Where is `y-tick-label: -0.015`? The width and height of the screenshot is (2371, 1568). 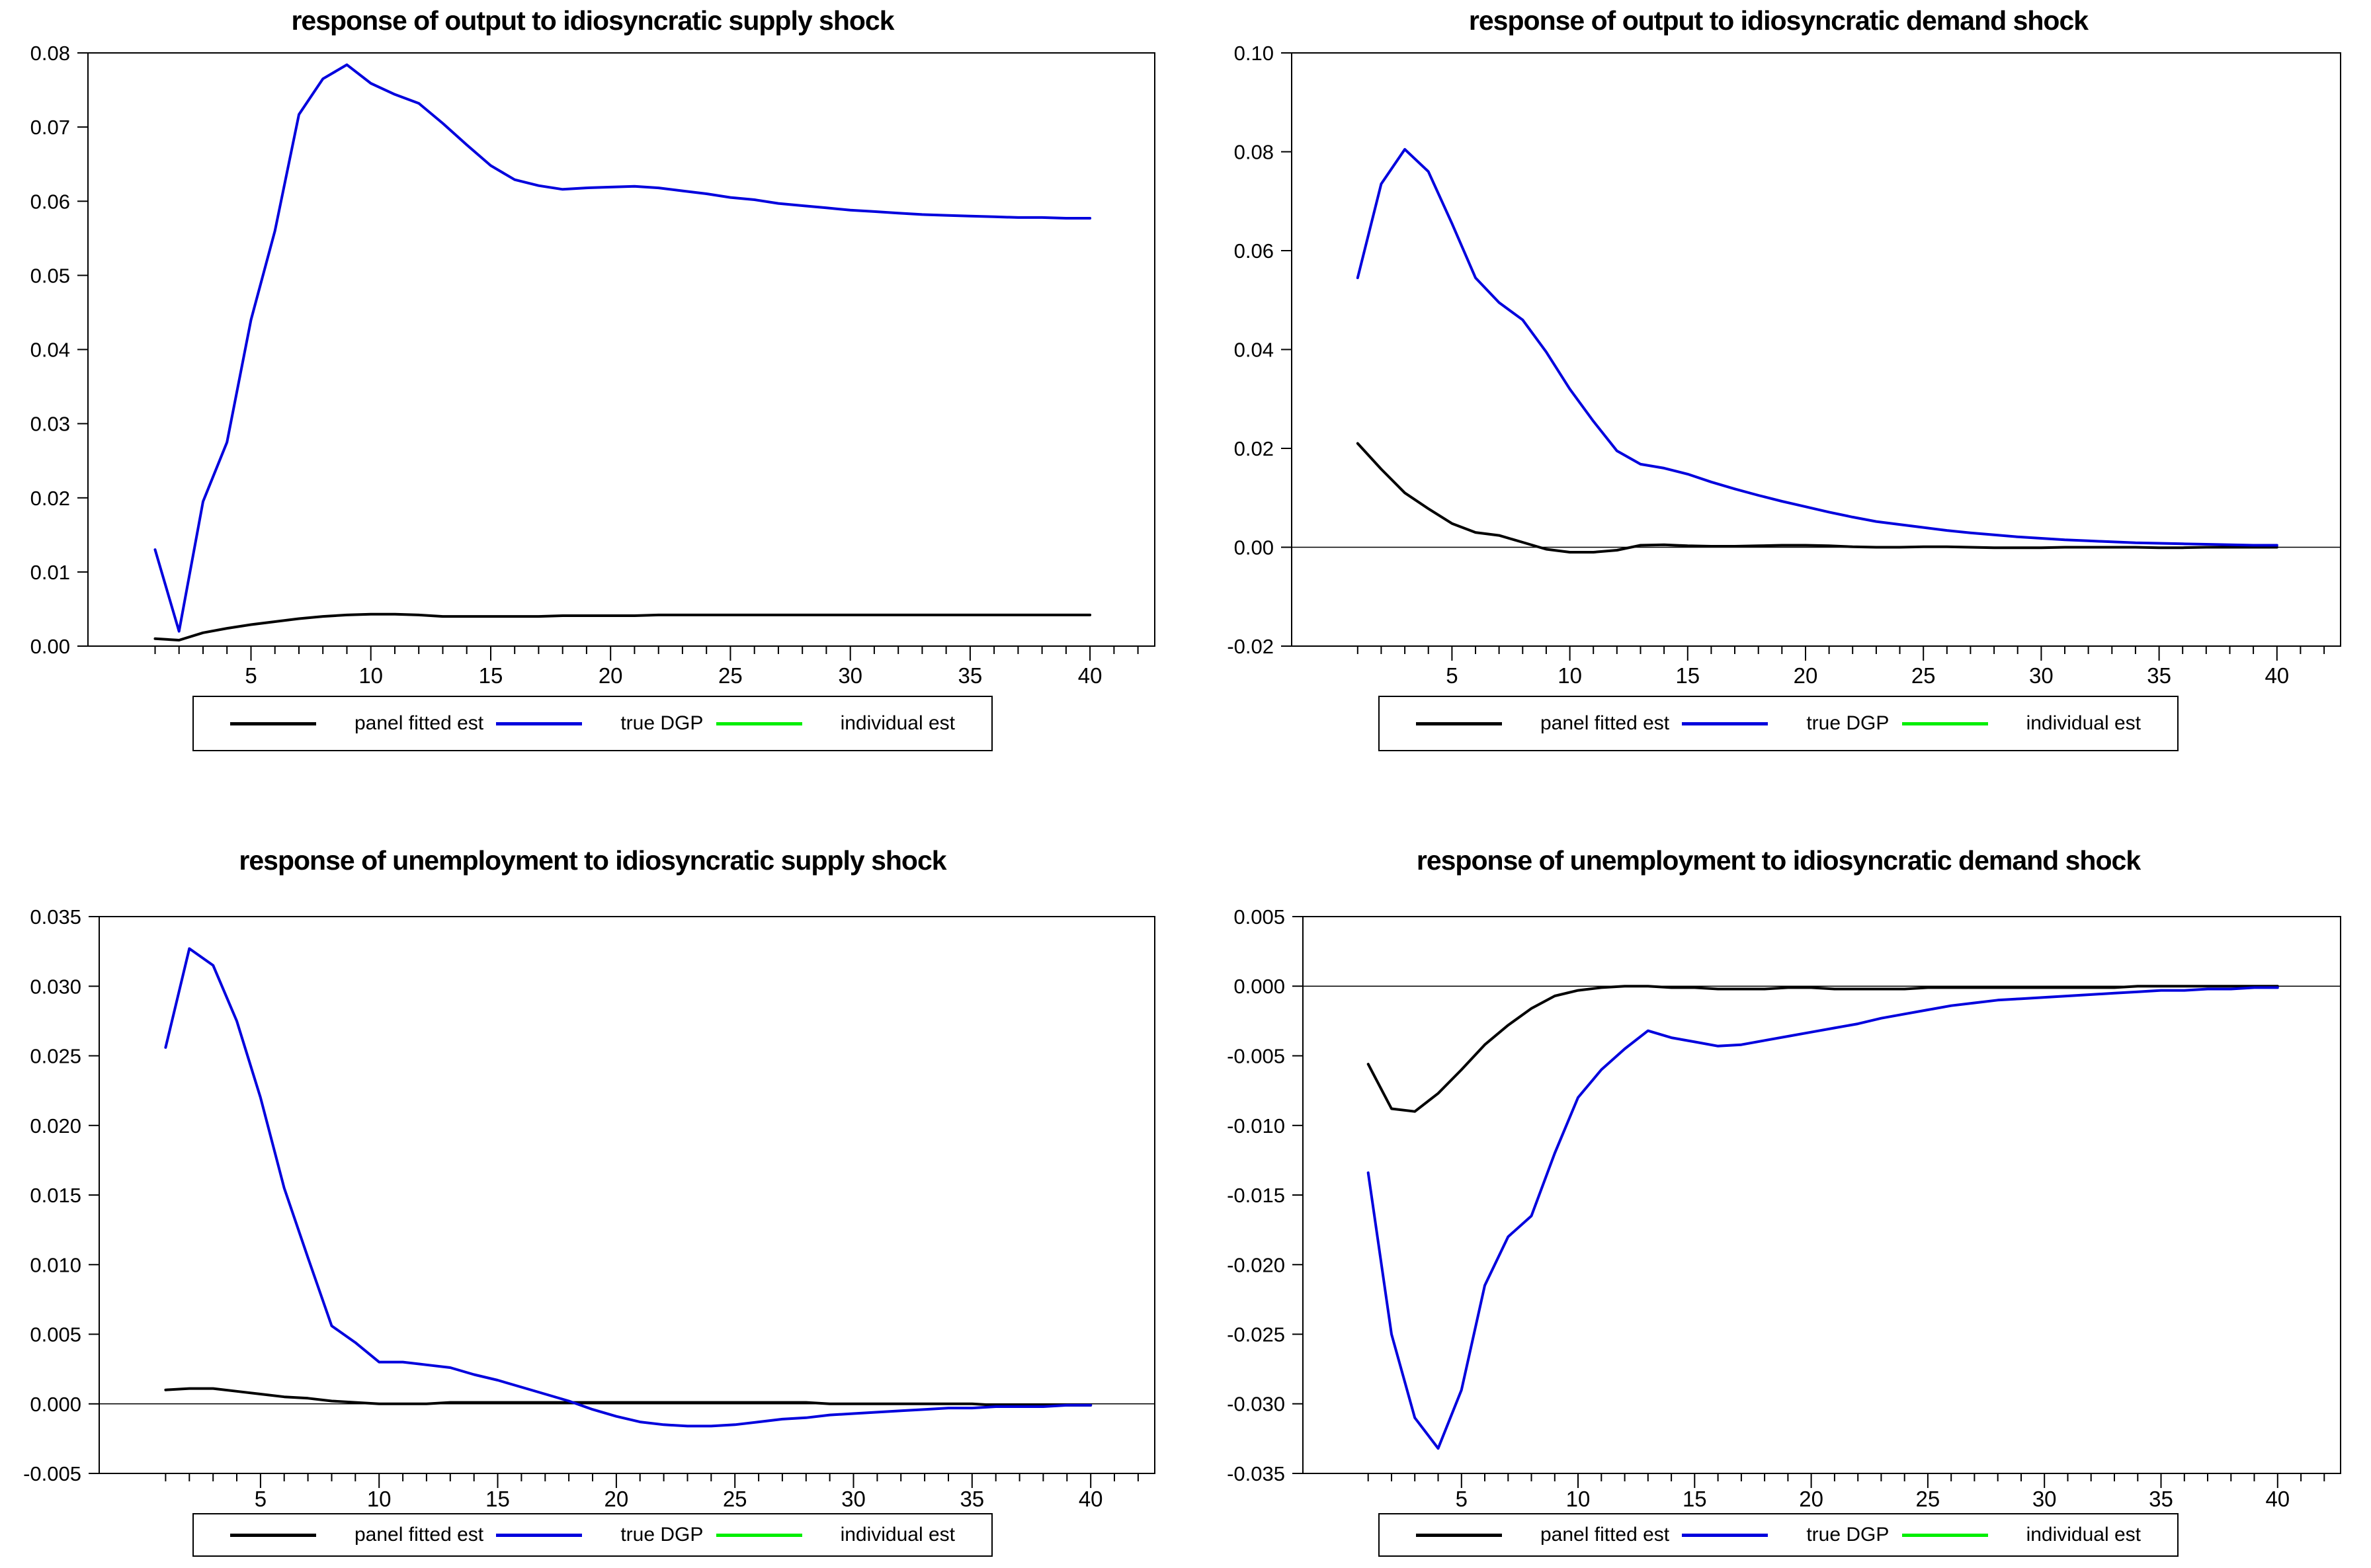 y-tick-label: -0.015 is located at coordinates (1256, 1195).